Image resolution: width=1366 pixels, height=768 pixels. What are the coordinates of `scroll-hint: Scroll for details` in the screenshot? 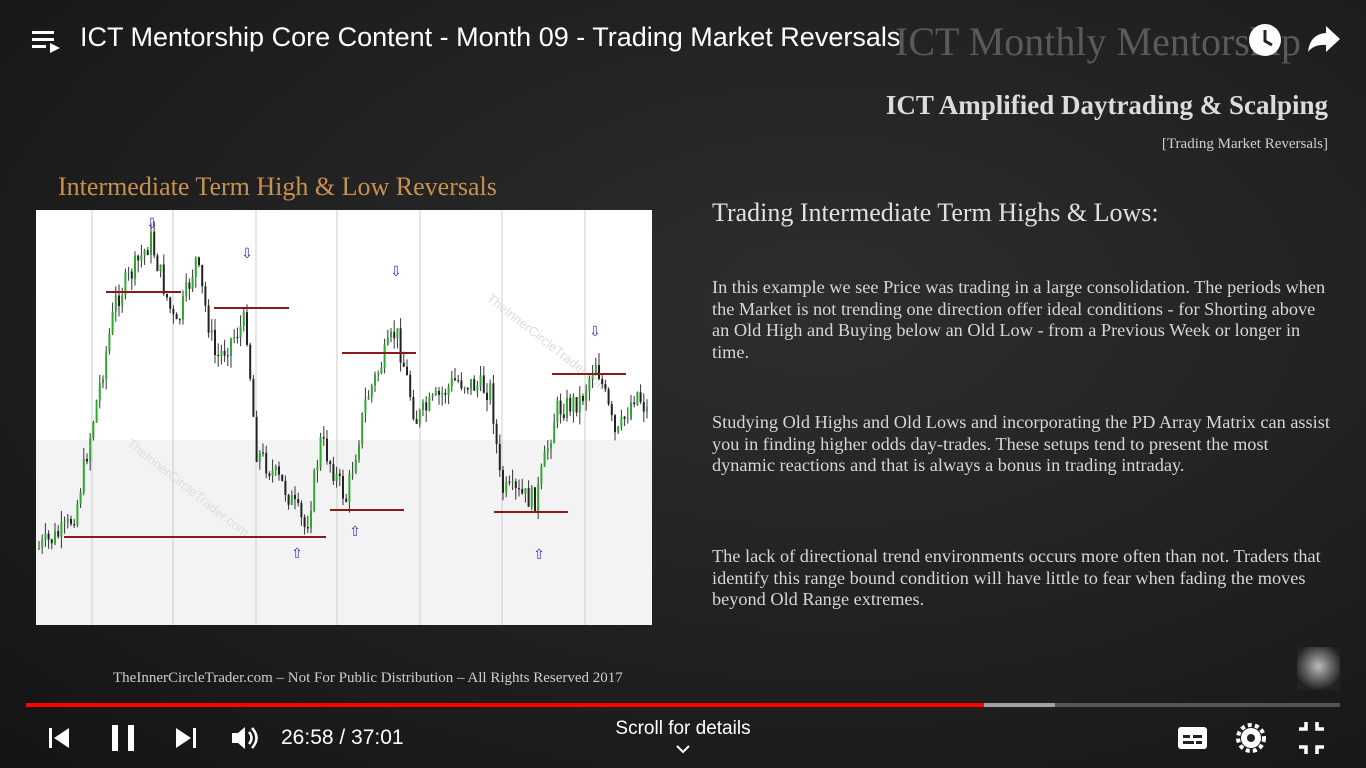 It's located at (683, 728).